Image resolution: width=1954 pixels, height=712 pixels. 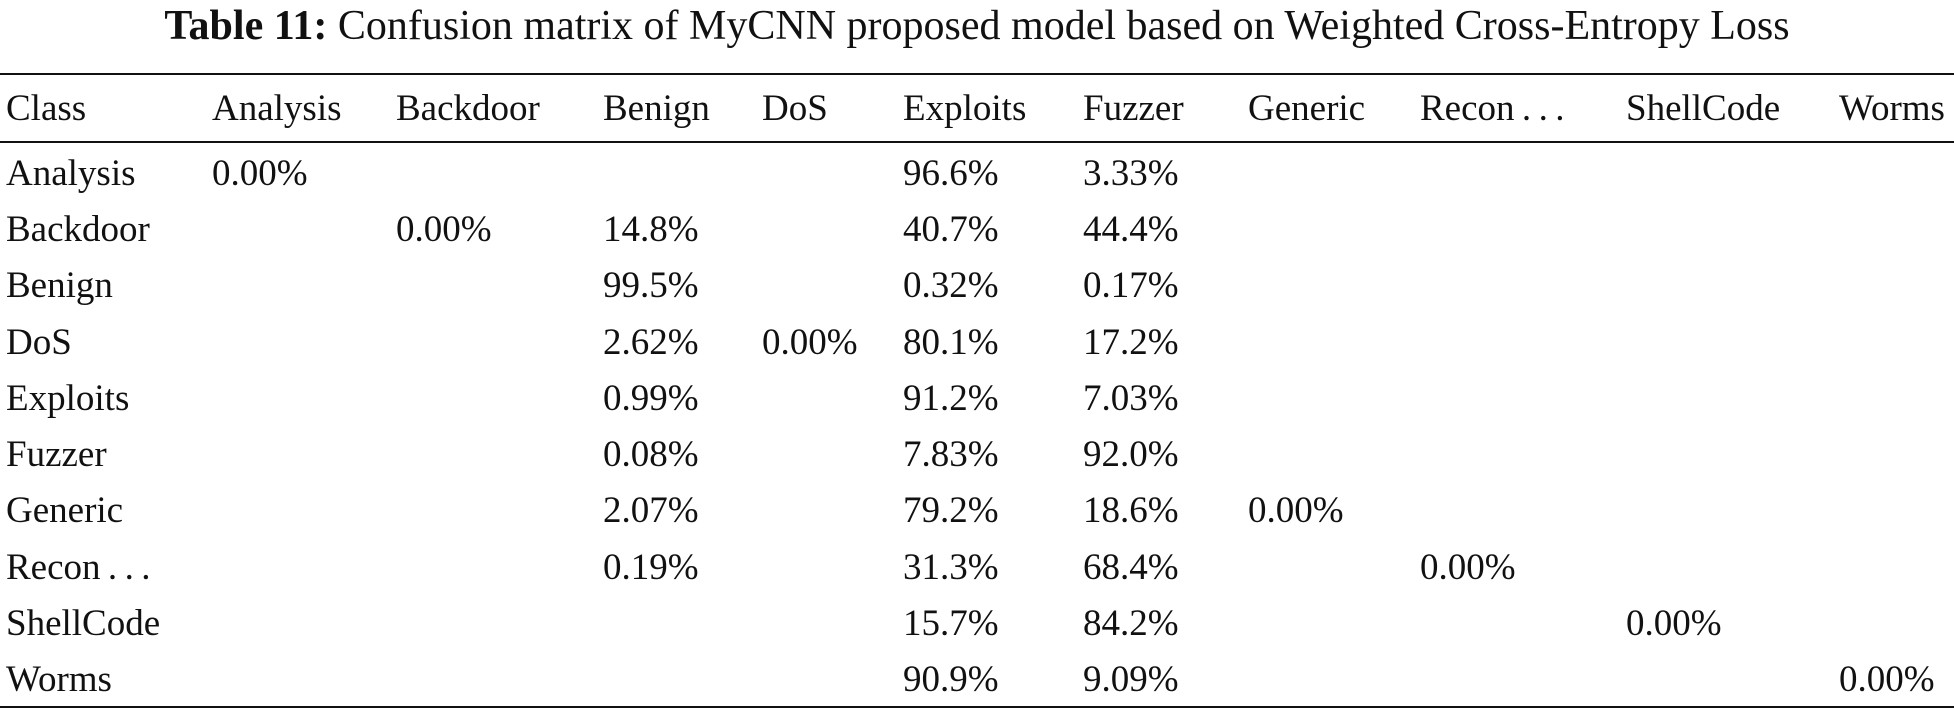 What do you see at coordinates (1131, 173) in the screenshot?
I see `matrix-cell: 3.33%` at bounding box center [1131, 173].